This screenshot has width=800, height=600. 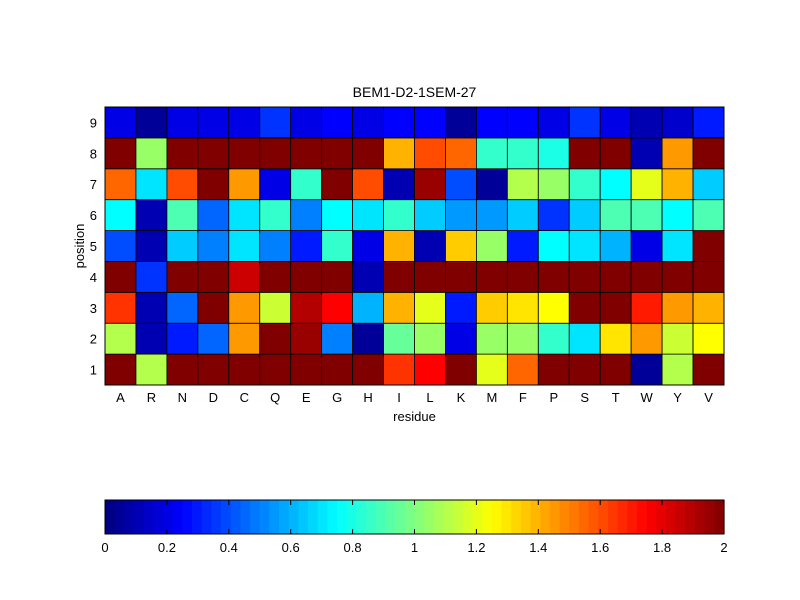 I want to click on x-tick-label-A: A, so click(x=120, y=397).